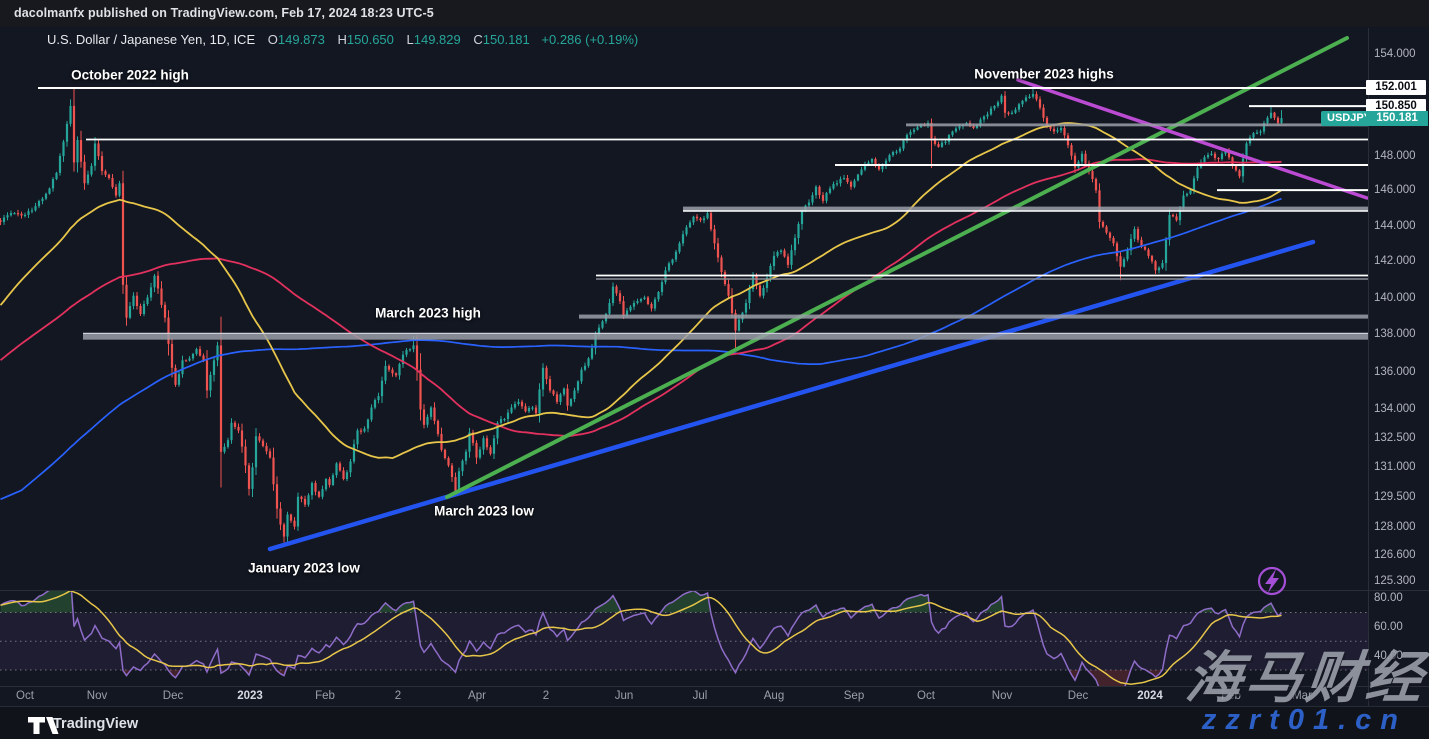 The width and height of the screenshot is (1429, 739). Describe the element at coordinates (1272, 583) in the screenshot. I see `lightning-icon` at that location.